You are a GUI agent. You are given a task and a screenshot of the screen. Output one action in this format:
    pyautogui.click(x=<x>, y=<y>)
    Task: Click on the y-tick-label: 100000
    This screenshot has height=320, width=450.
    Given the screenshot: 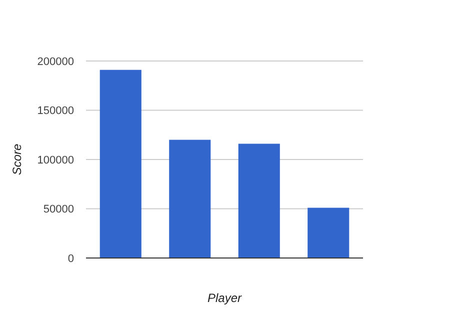 What is the action you would take?
    pyautogui.click(x=55, y=160)
    